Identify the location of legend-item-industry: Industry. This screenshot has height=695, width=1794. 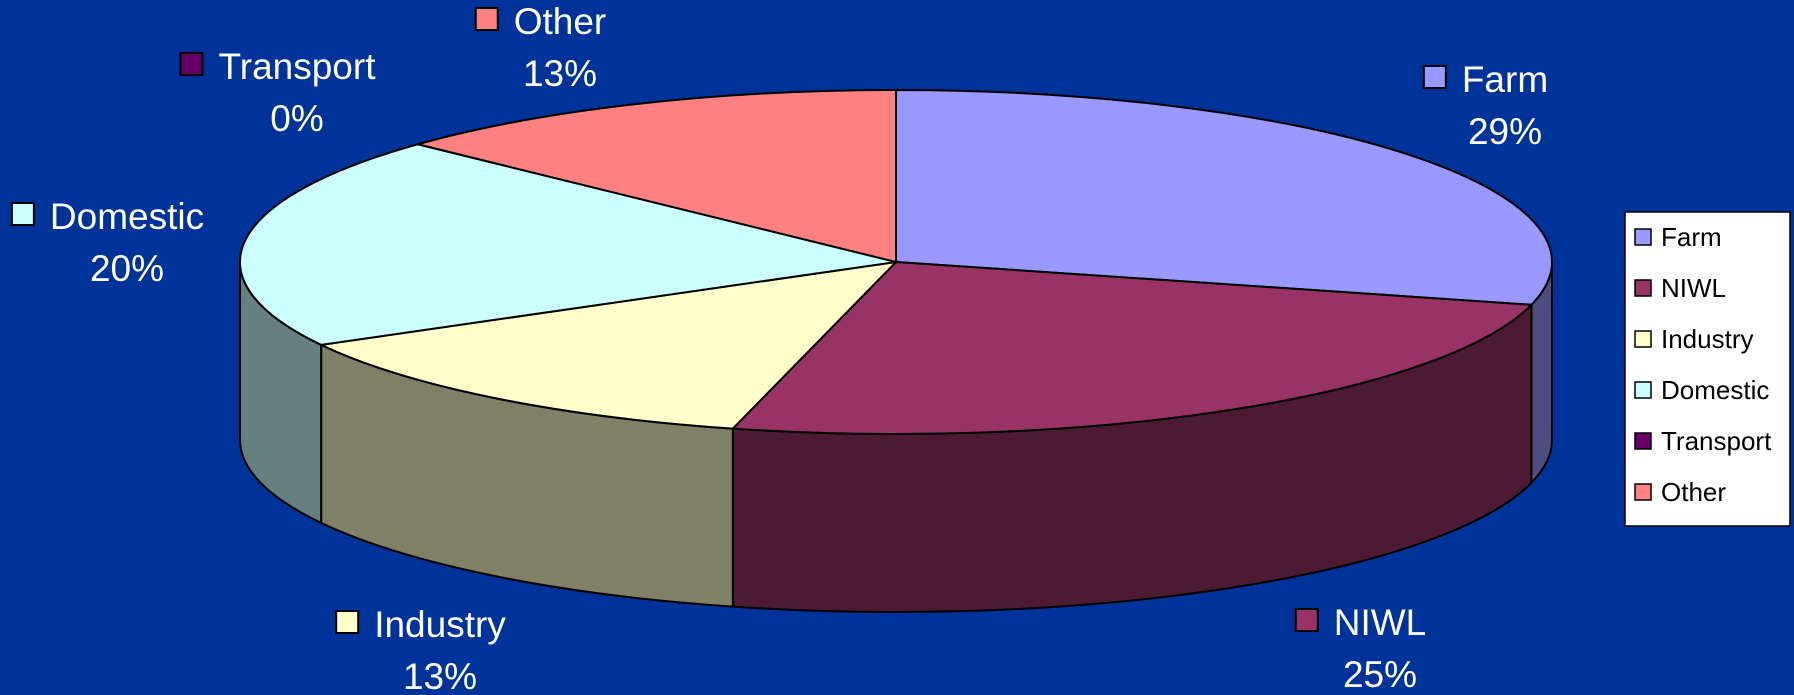
(1694, 339).